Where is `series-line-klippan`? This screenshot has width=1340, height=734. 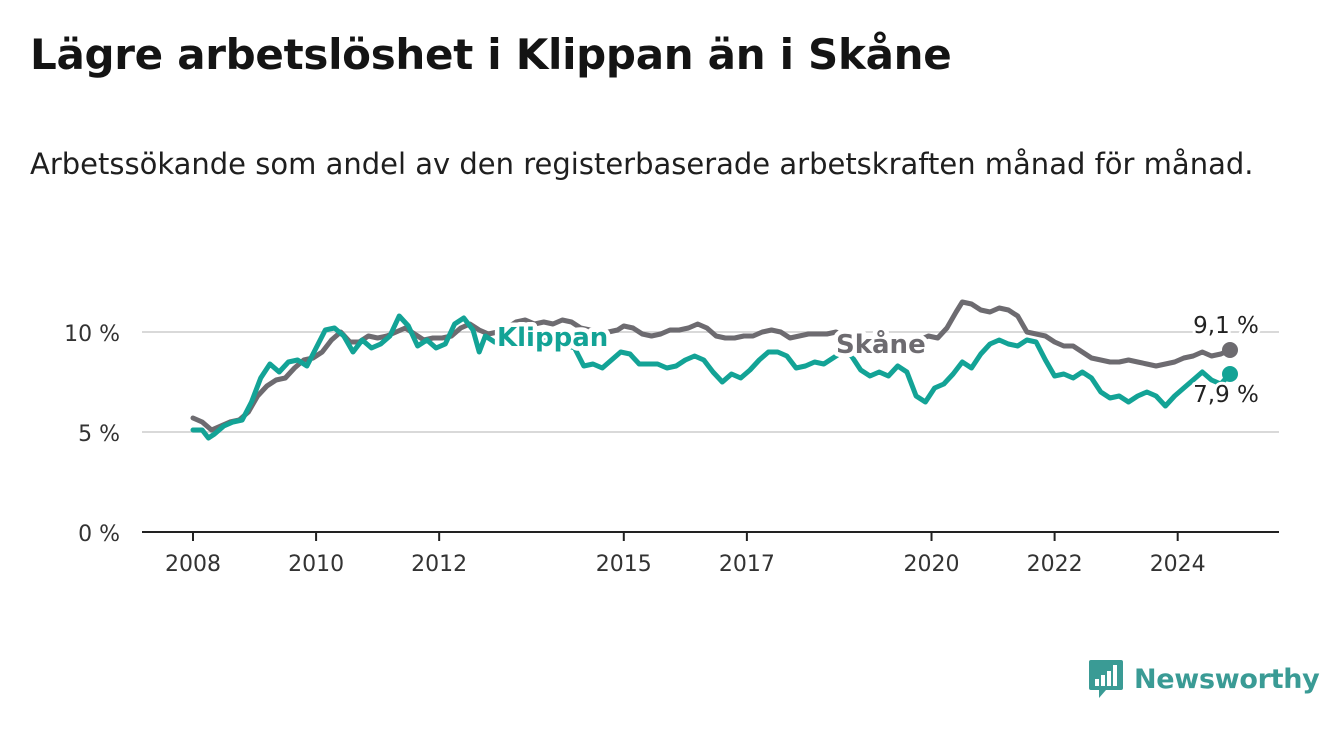 series-line-klippan is located at coordinates (711, 377).